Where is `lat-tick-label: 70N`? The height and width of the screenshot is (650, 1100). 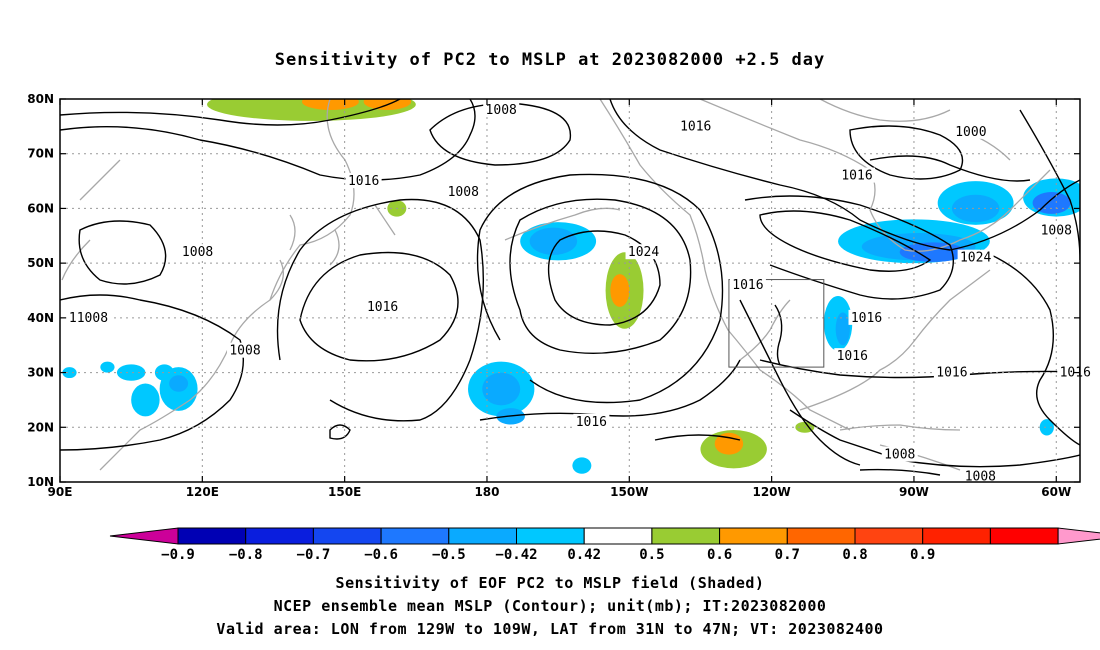 lat-tick-label: 70N is located at coordinates (40, 154).